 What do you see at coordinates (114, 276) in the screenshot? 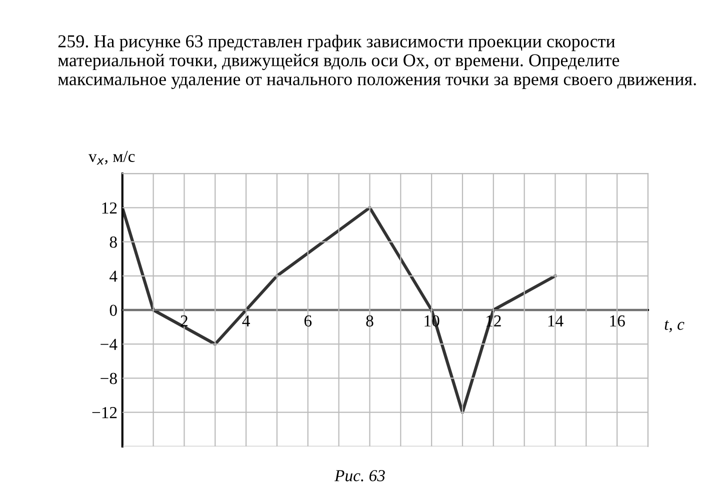
I see `y-tick-label: 4` at bounding box center [114, 276].